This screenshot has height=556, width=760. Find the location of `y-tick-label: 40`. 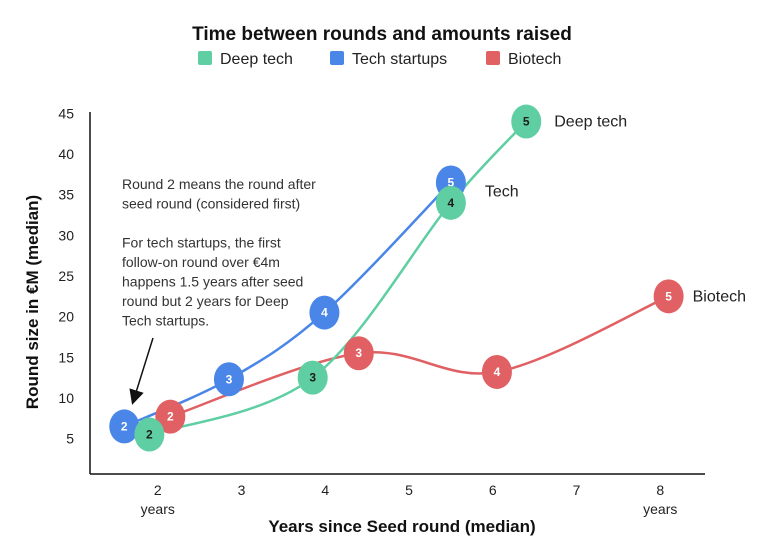

y-tick-label: 40 is located at coordinates (66, 154).